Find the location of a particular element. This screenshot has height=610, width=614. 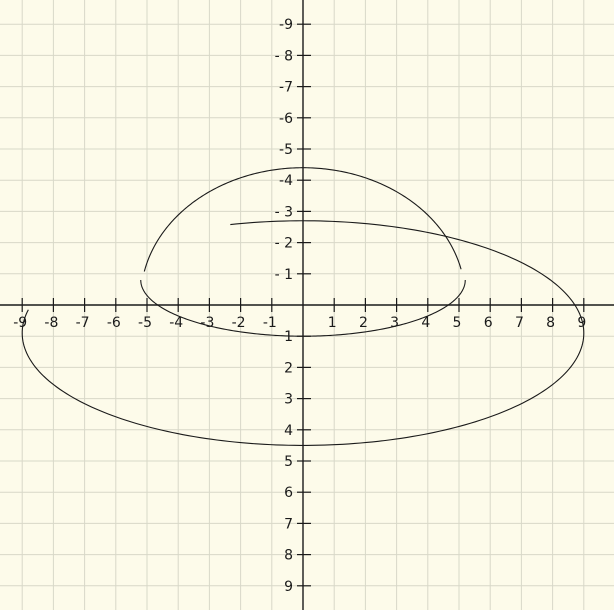

x-tick-label: -6 is located at coordinates (114, 323).